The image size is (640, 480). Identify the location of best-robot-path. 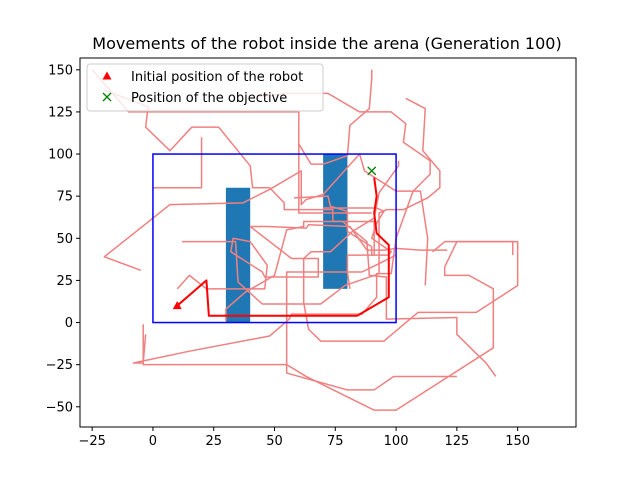
(283, 247).